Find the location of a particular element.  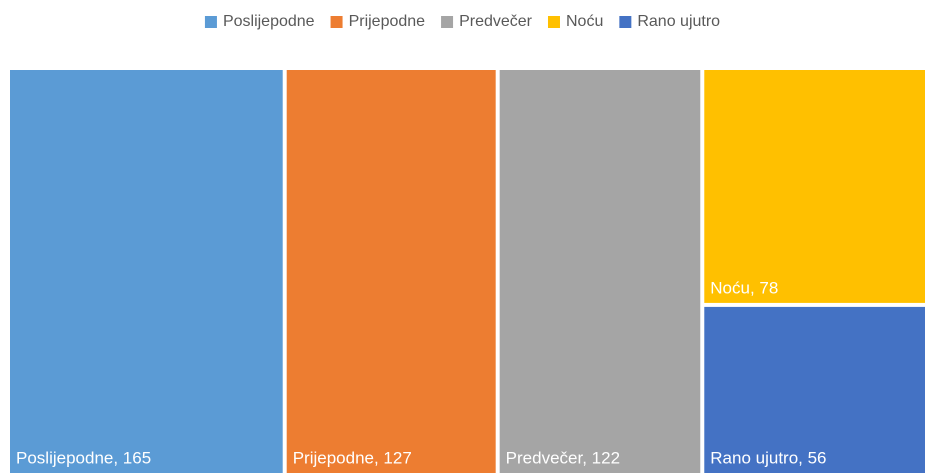

legend-label: Rano ujutro is located at coordinates (678, 21).